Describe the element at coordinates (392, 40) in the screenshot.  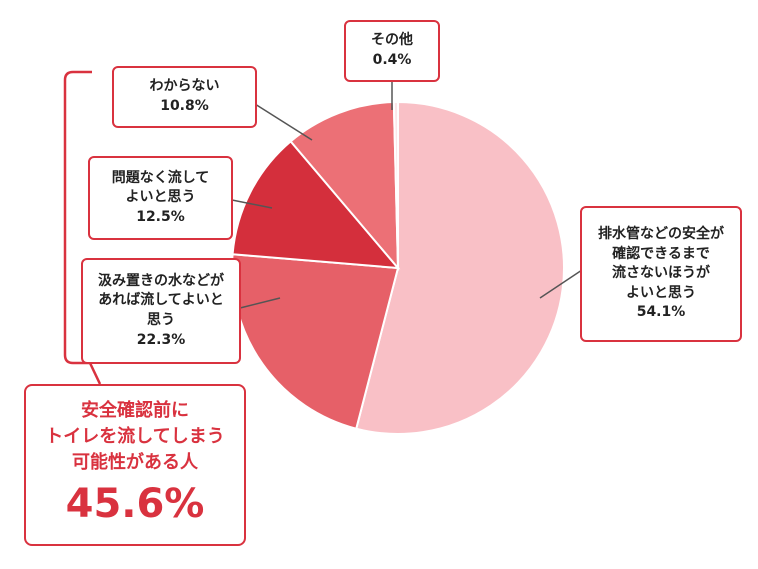
I see `callout-sonota-line-1: その他` at that location.